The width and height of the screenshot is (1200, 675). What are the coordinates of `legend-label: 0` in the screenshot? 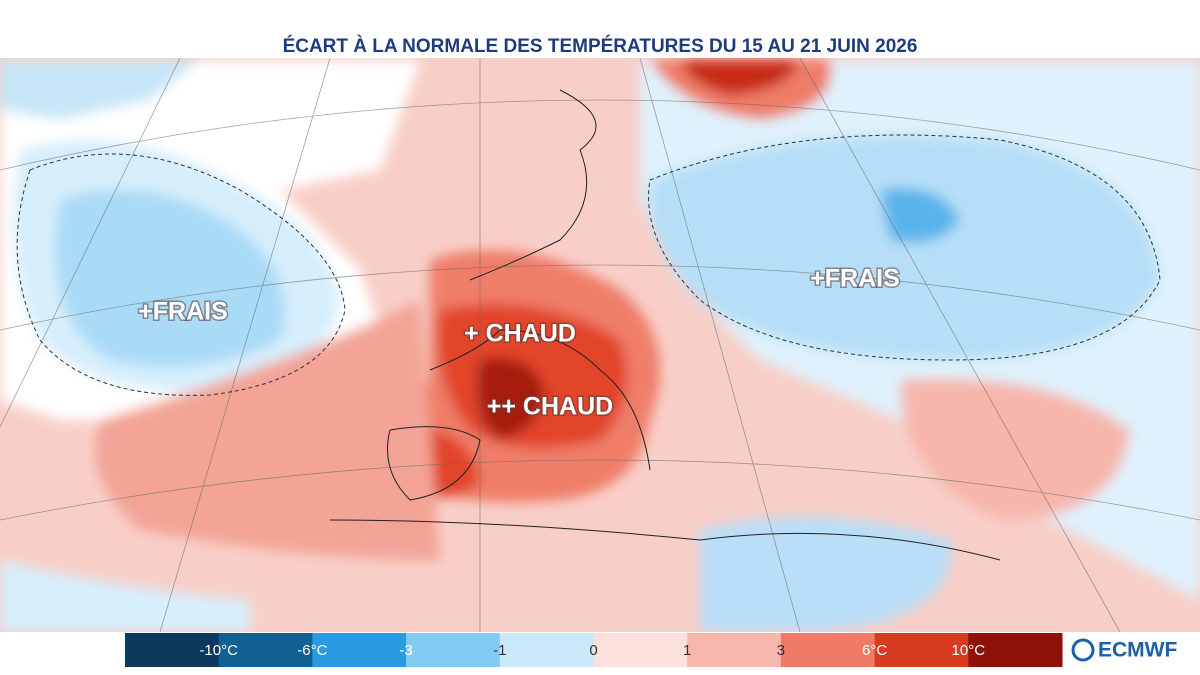 It's located at (593, 650).